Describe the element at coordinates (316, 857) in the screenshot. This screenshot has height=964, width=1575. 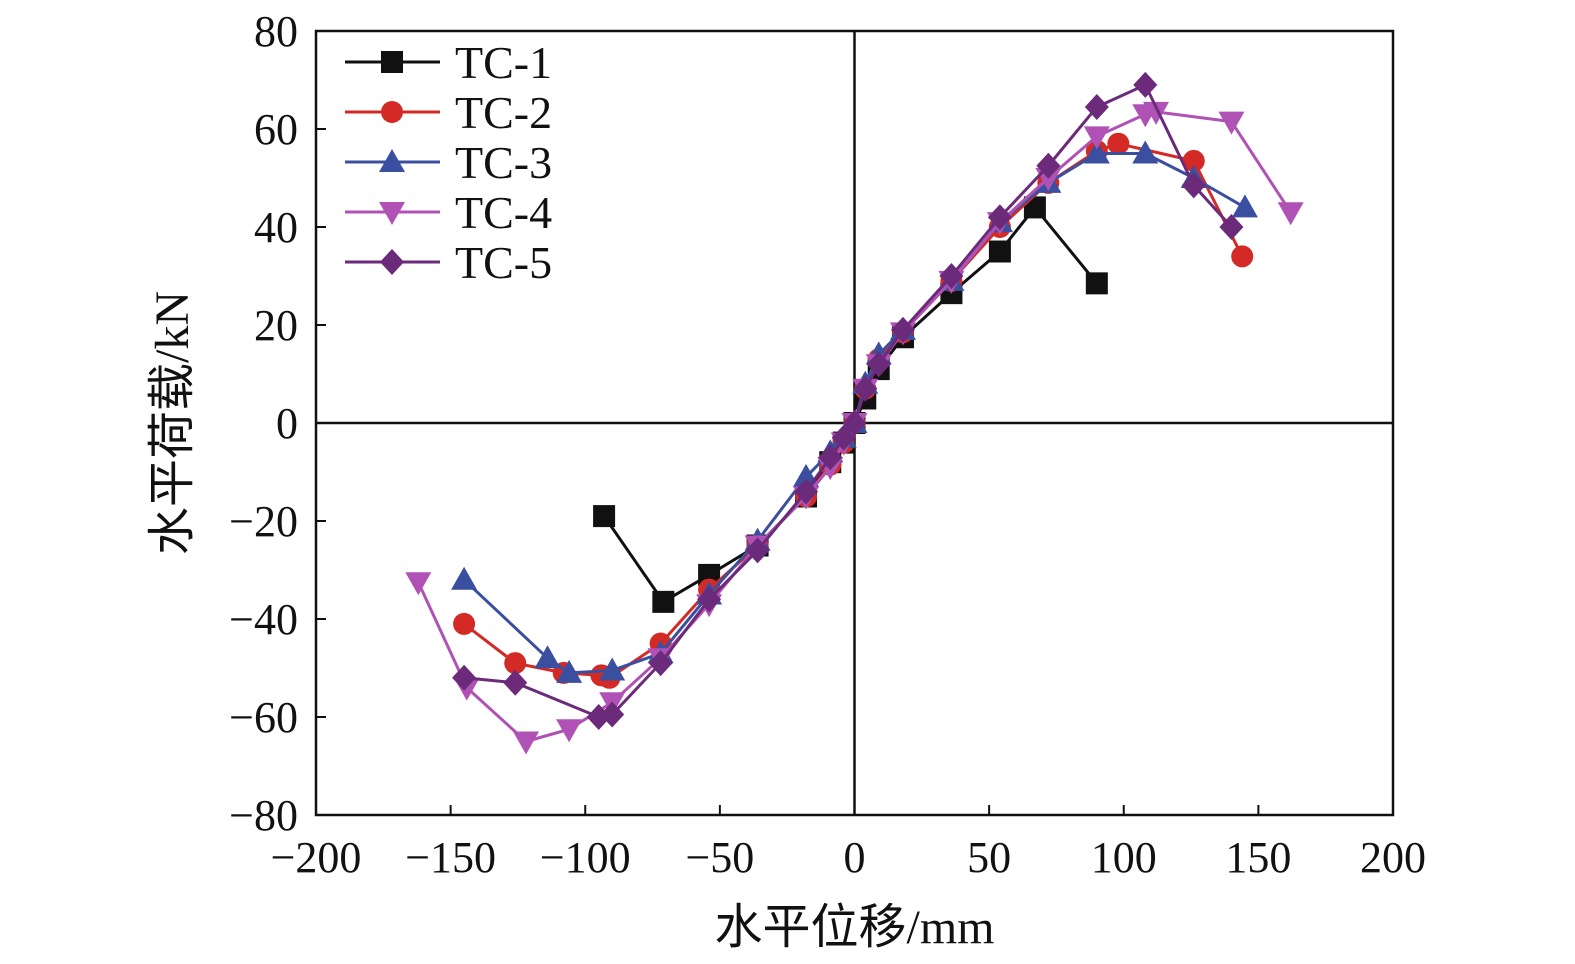
I see `x-tick-label: −200` at that location.